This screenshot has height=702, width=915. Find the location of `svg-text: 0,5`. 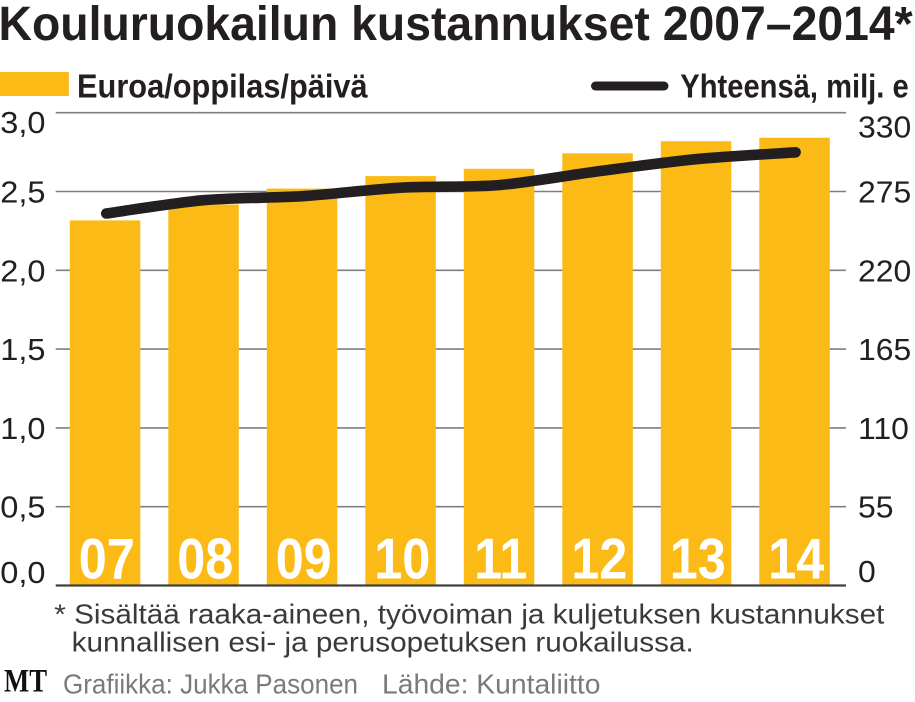

svg-text: 0,5 is located at coordinates (22, 506).